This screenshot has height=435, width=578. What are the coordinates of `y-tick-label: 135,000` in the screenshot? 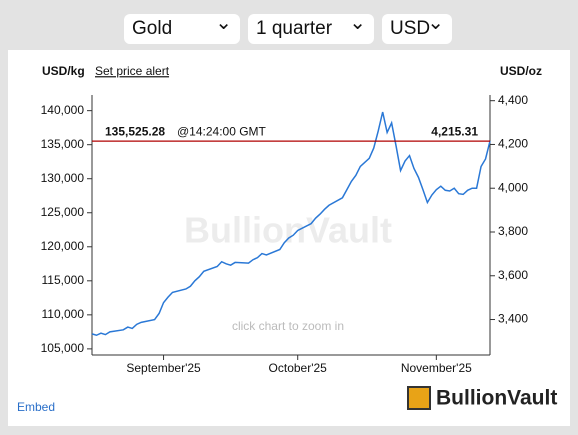 It's located at (63, 144).